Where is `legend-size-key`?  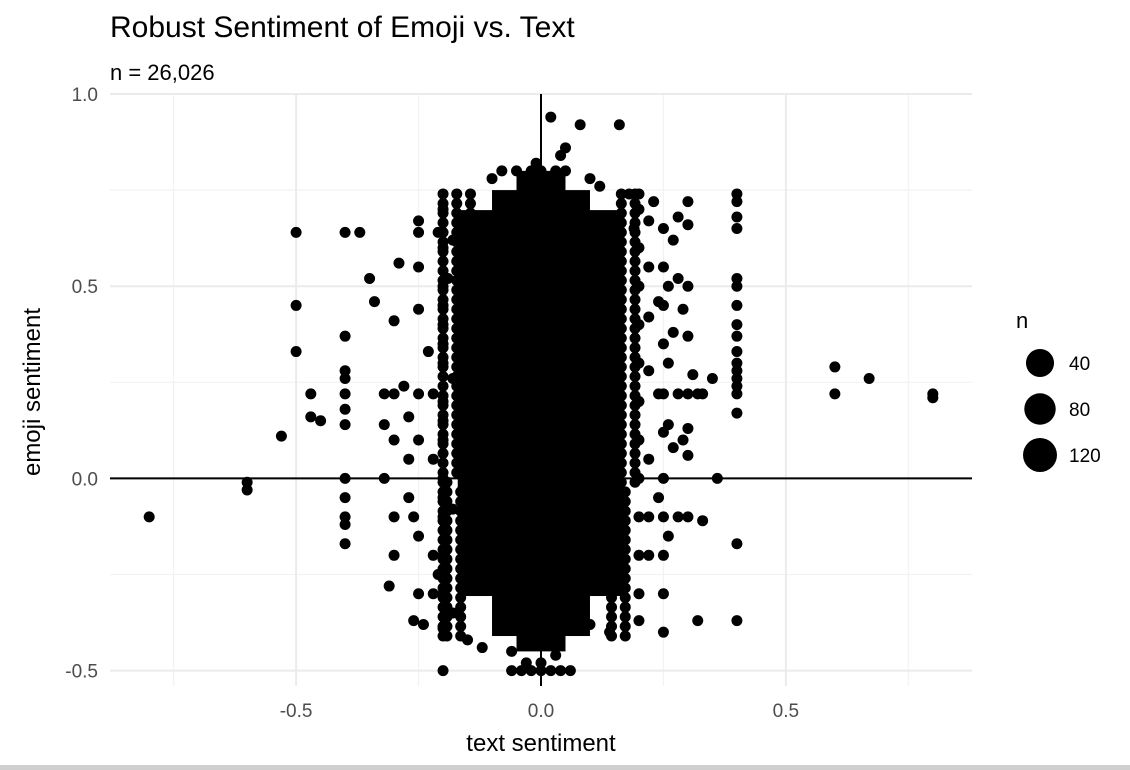
legend-size-key is located at coordinates (1040, 455).